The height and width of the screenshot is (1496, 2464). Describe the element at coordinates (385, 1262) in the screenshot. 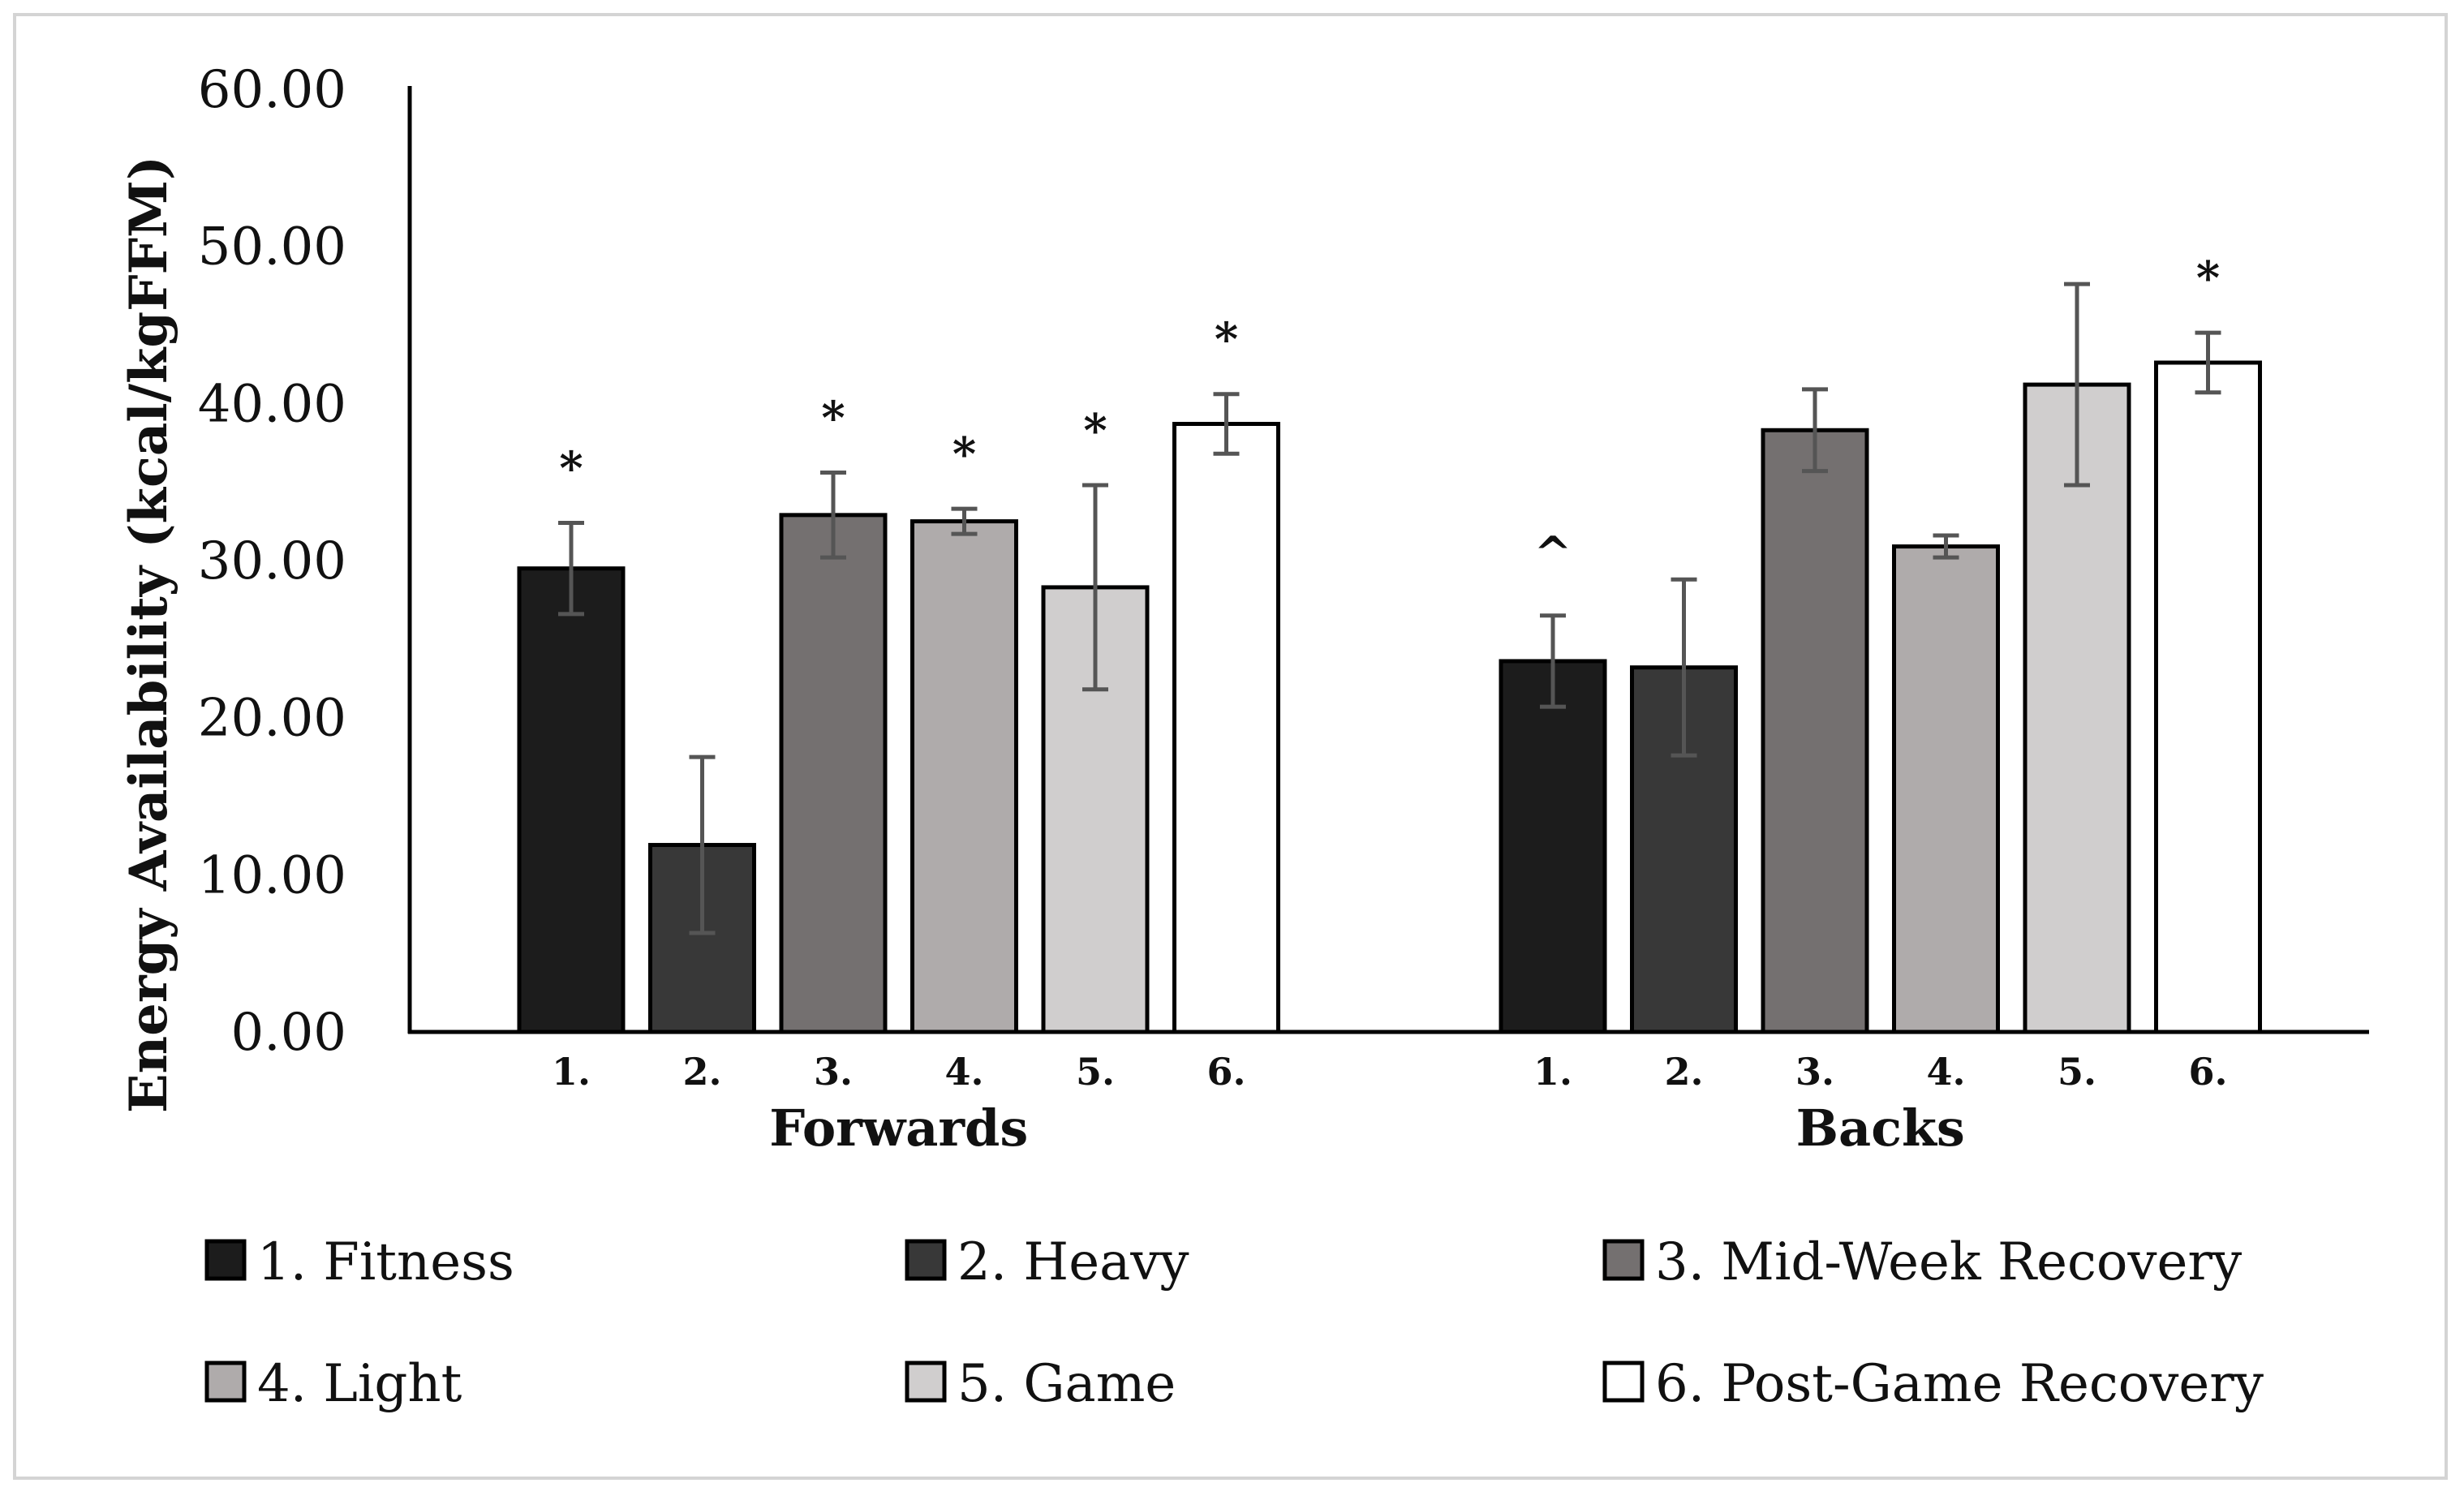

I see `legend-label: 1. Fitness` at that location.